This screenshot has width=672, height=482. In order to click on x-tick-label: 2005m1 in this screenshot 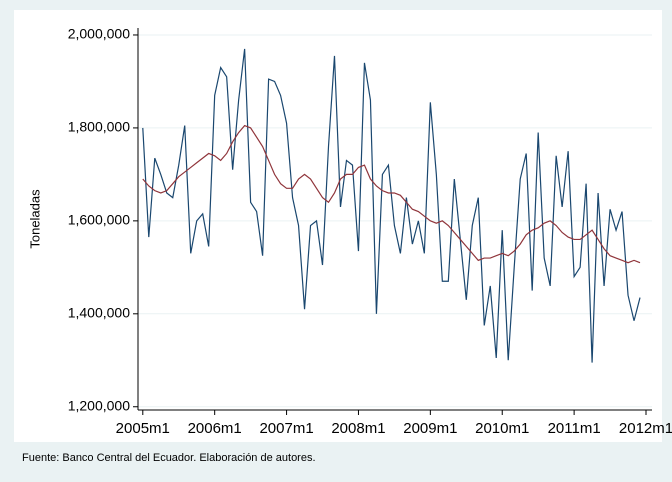, I will do `click(143, 428)`.